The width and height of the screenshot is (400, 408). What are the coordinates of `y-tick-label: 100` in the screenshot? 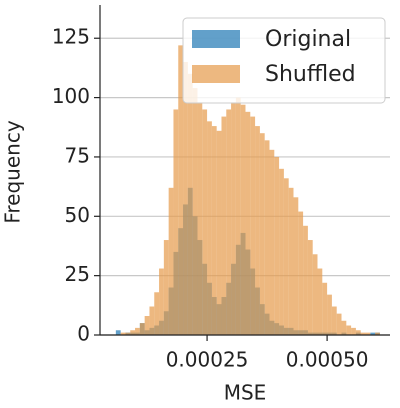 It's located at (71, 96).